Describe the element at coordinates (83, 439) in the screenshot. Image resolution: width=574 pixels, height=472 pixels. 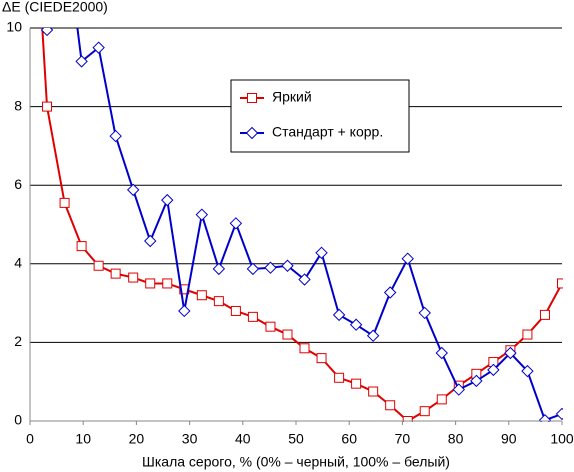
I see `x-tick-label: 10` at that location.